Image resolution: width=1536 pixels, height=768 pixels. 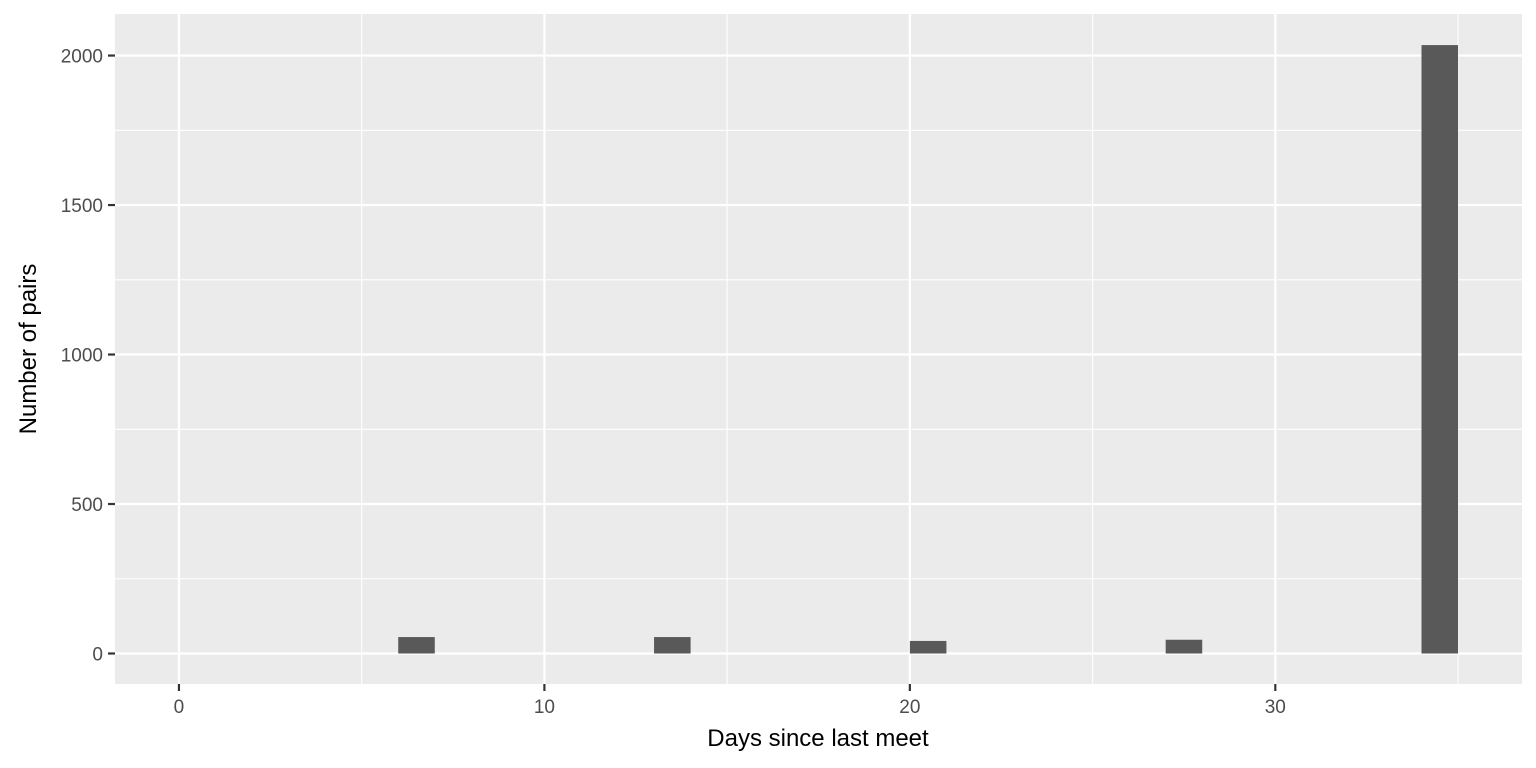 What do you see at coordinates (28, 349) in the screenshot?
I see `y-axis-title: Number of pairs` at bounding box center [28, 349].